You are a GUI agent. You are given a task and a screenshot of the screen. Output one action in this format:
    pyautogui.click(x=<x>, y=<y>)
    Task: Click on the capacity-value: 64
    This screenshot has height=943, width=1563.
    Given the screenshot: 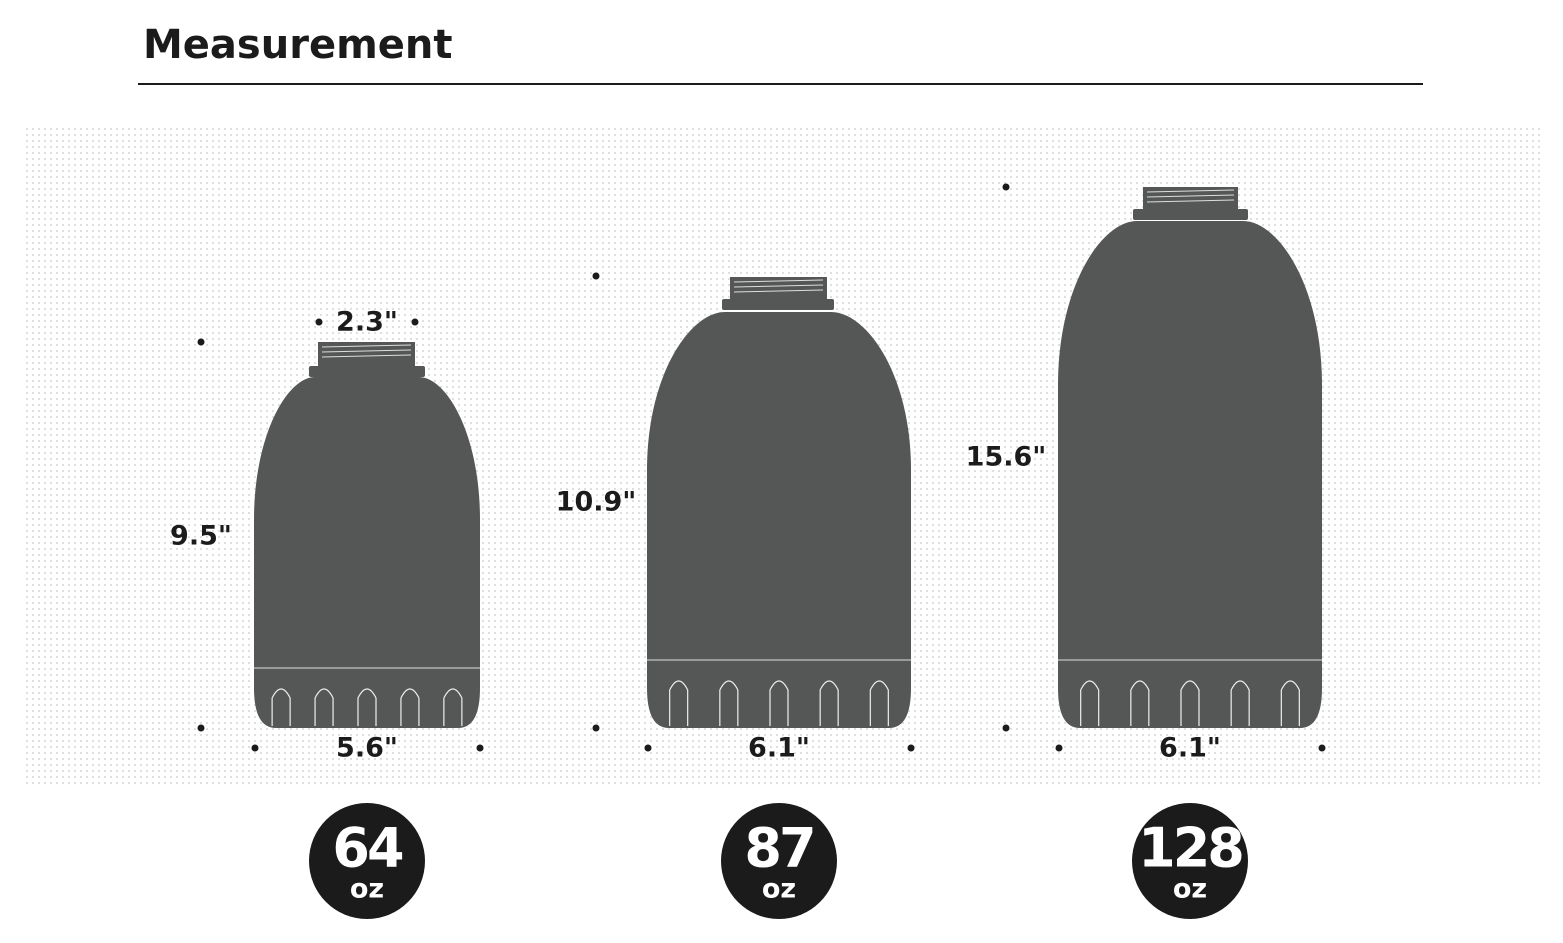 What is the action you would take?
    pyautogui.click(x=367, y=848)
    